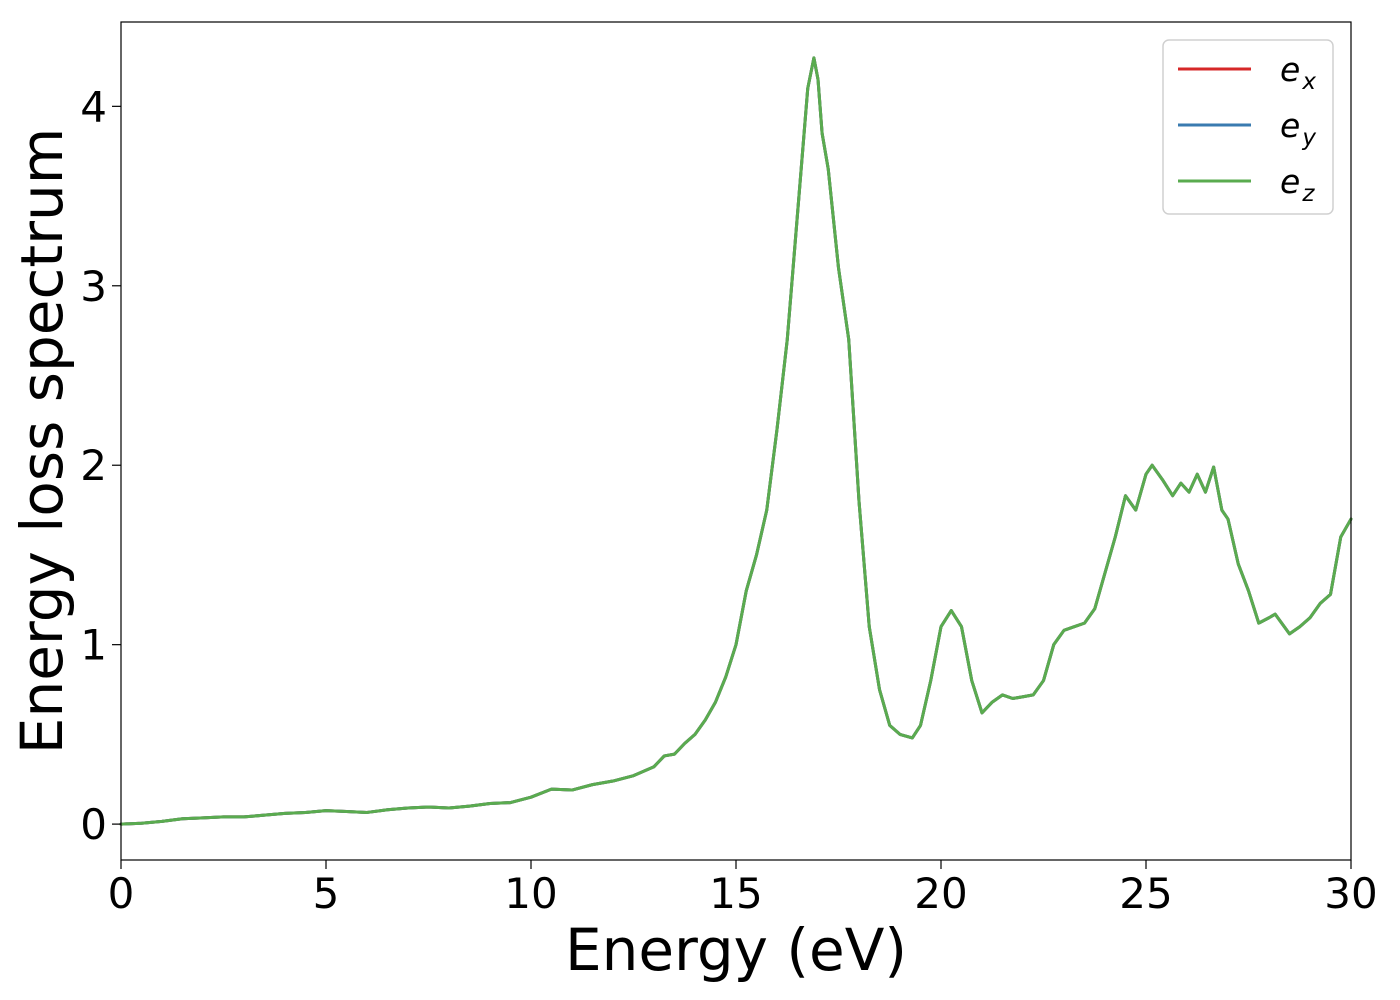 The width and height of the screenshot is (1400, 1000). I want to click on y-tick-label: 2, so click(93, 465).